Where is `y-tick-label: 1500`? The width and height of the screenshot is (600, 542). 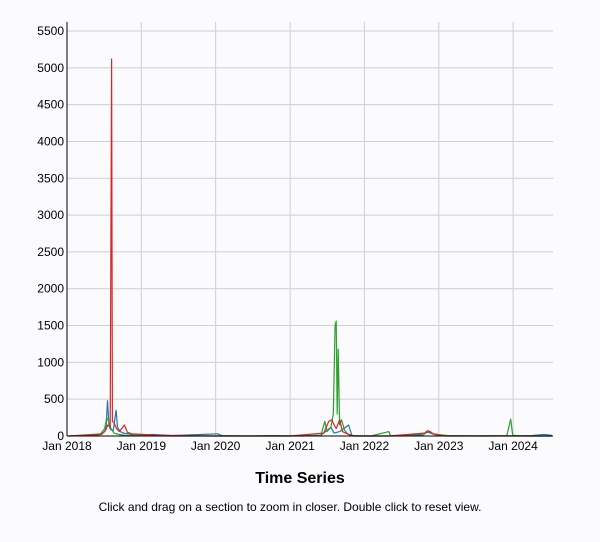
y-tick-label: 1500 is located at coordinates (50, 326).